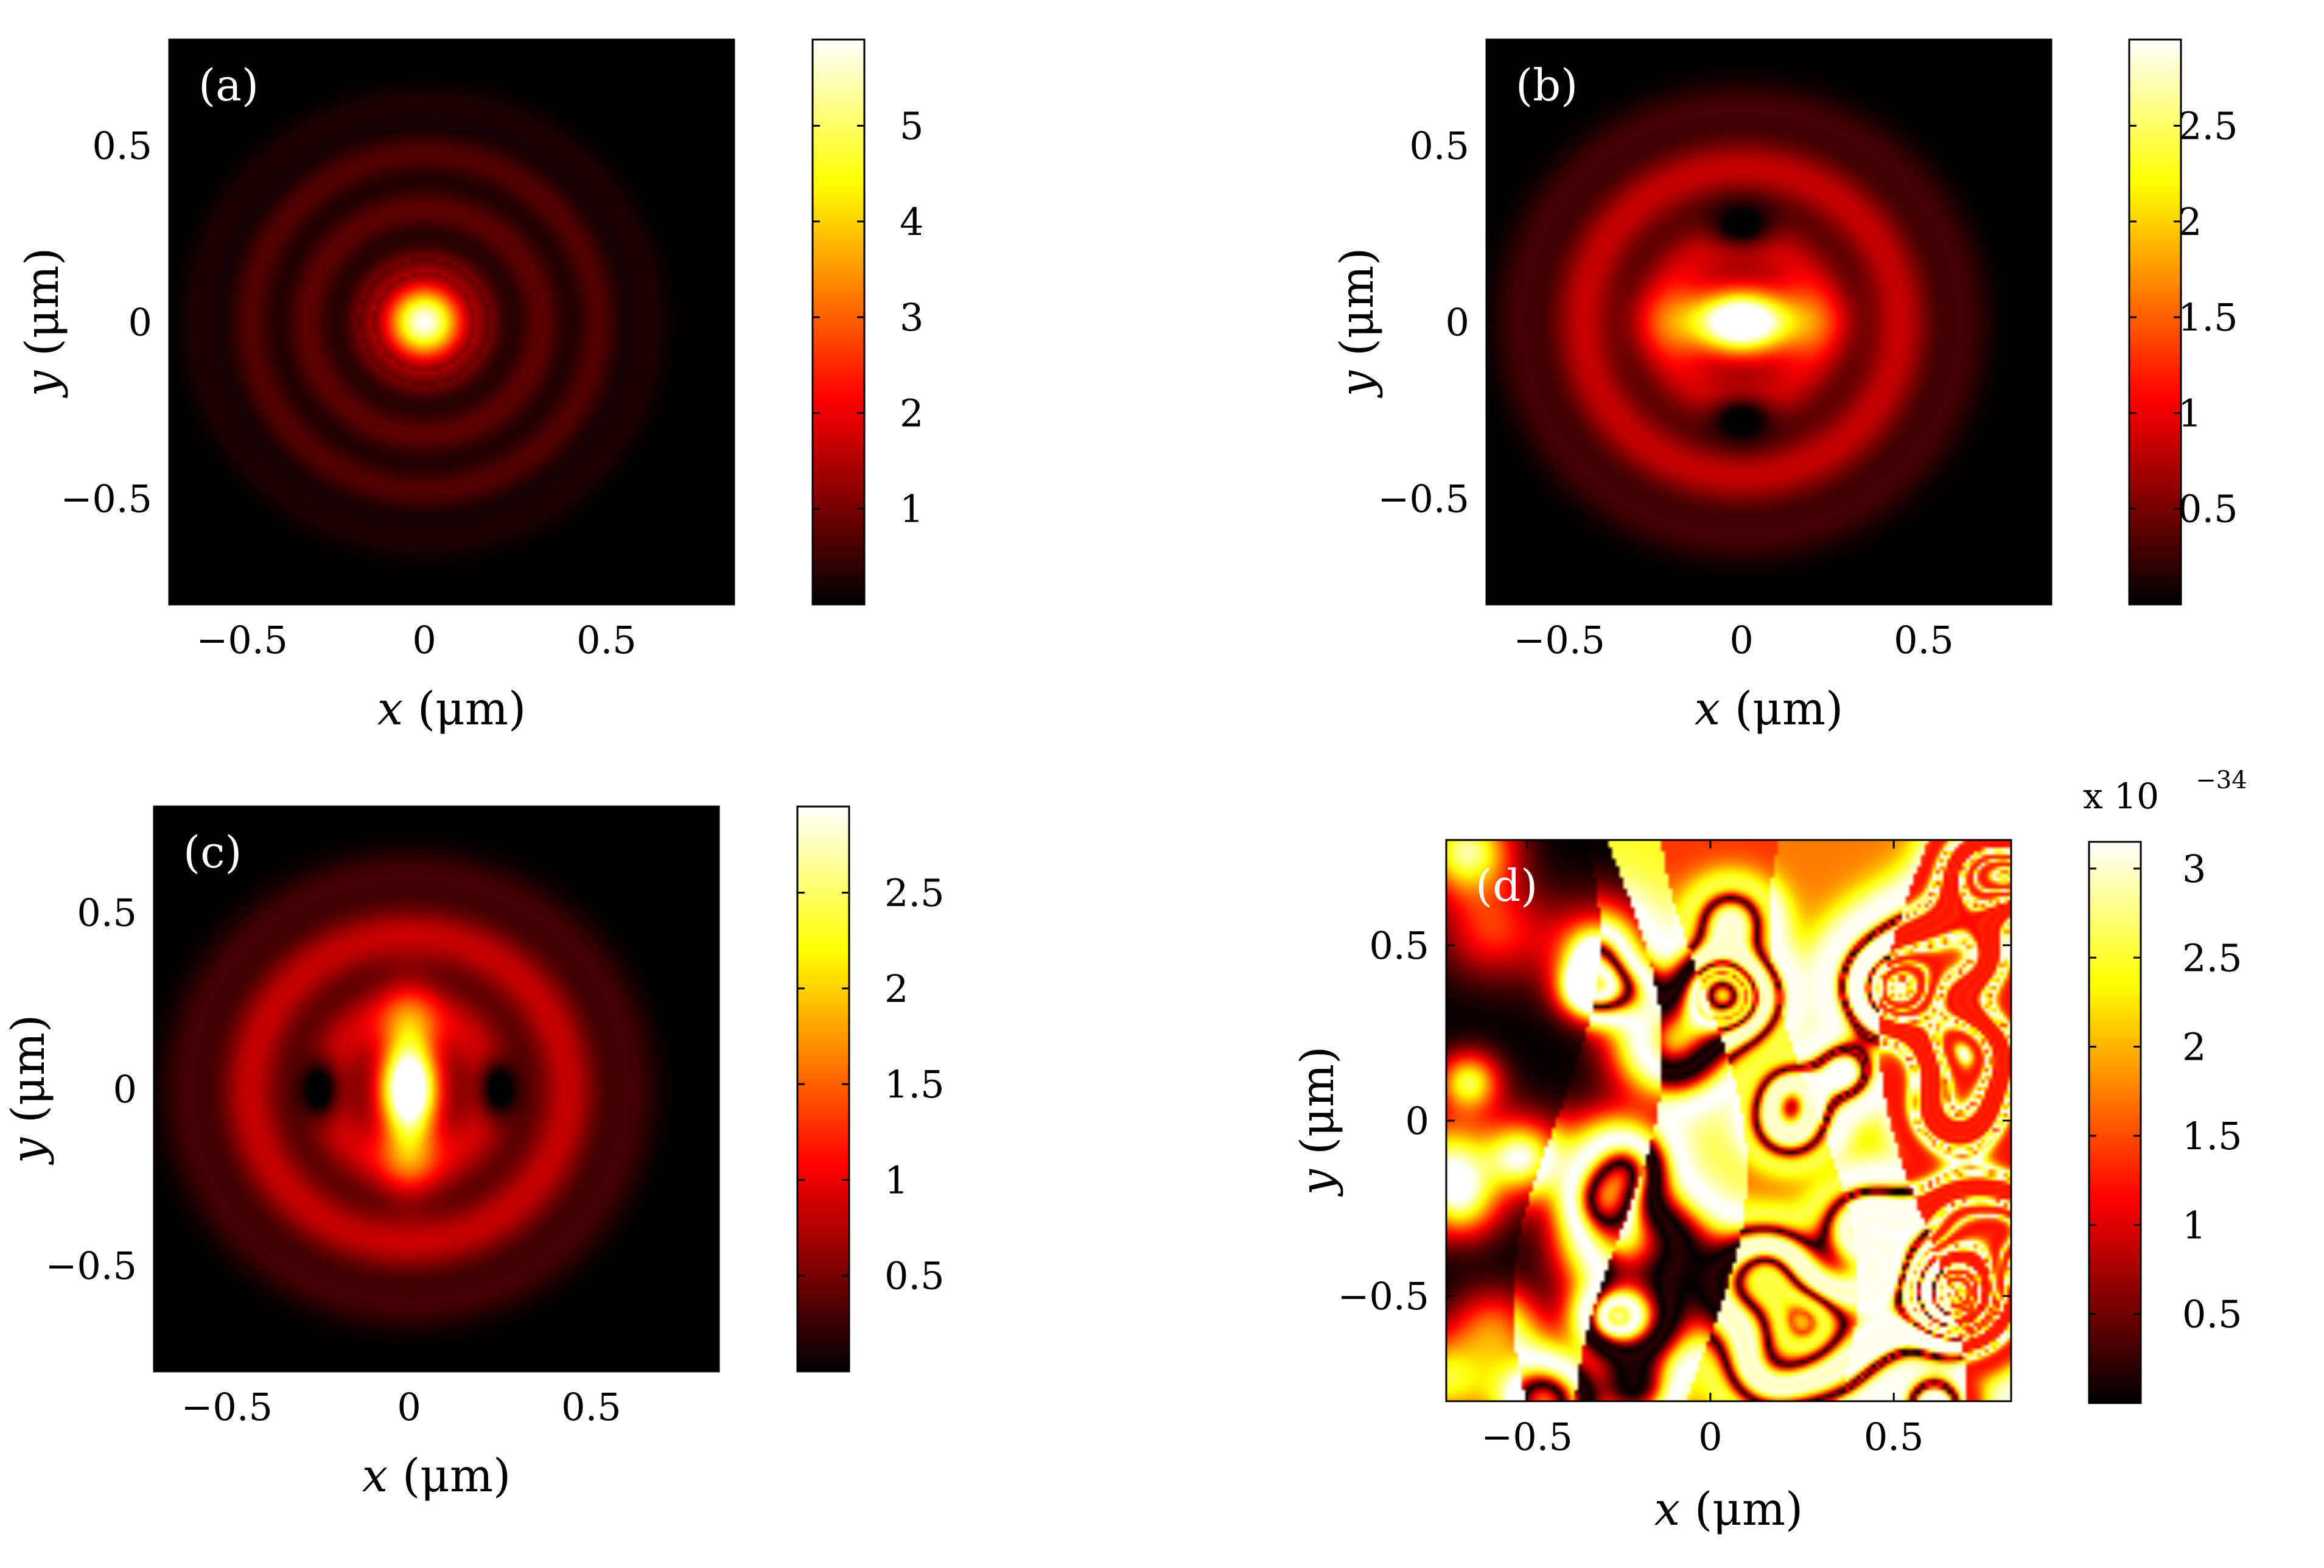 This screenshot has width=2324, height=1568. What do you see at coordinates (228, 86) in the screenshot?
I see `panel-label: (a)` at bounding box center [228, 86].